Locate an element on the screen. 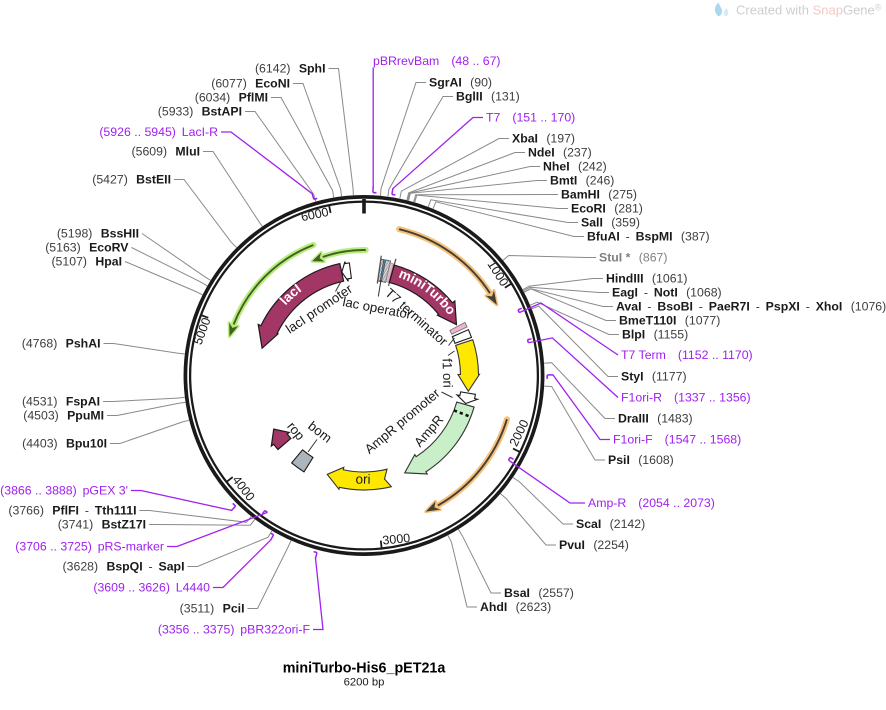  svg-text: (5609) MluI is located at coordinates (166, 152).